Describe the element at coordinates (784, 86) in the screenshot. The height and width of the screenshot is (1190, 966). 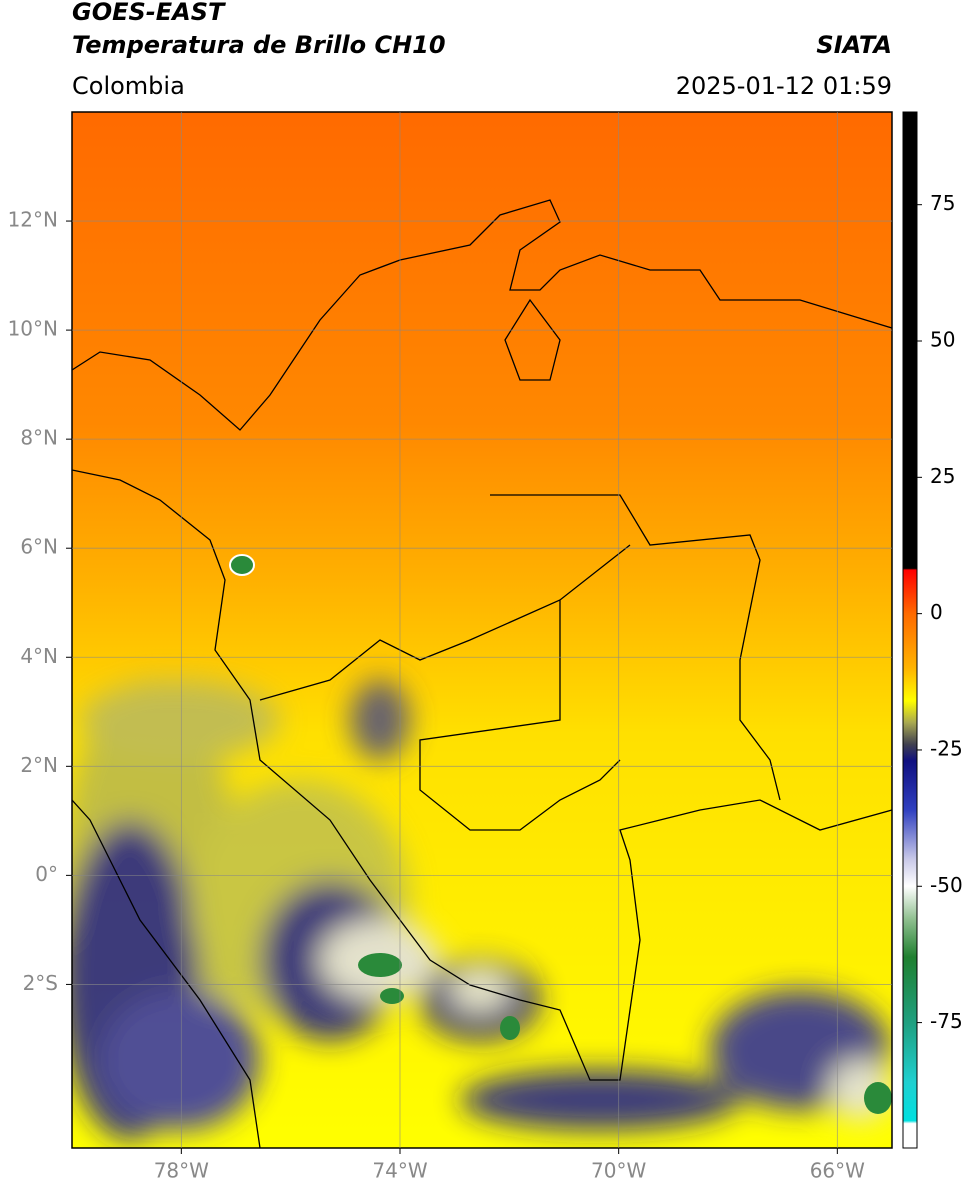
I see `timestamp: 2025-01-12 01:59` at that location.